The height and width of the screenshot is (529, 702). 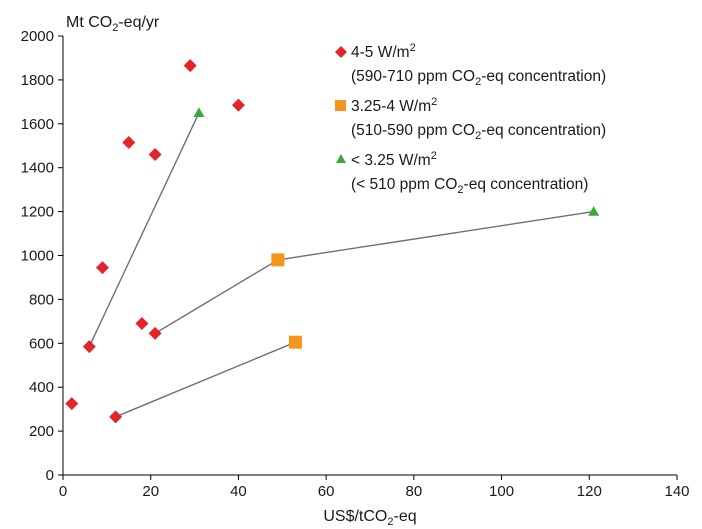 What do you see at coordinates (341, 52) in the screenshot?
I see `legend-diamond-marker` at bounding box center [341, 52].